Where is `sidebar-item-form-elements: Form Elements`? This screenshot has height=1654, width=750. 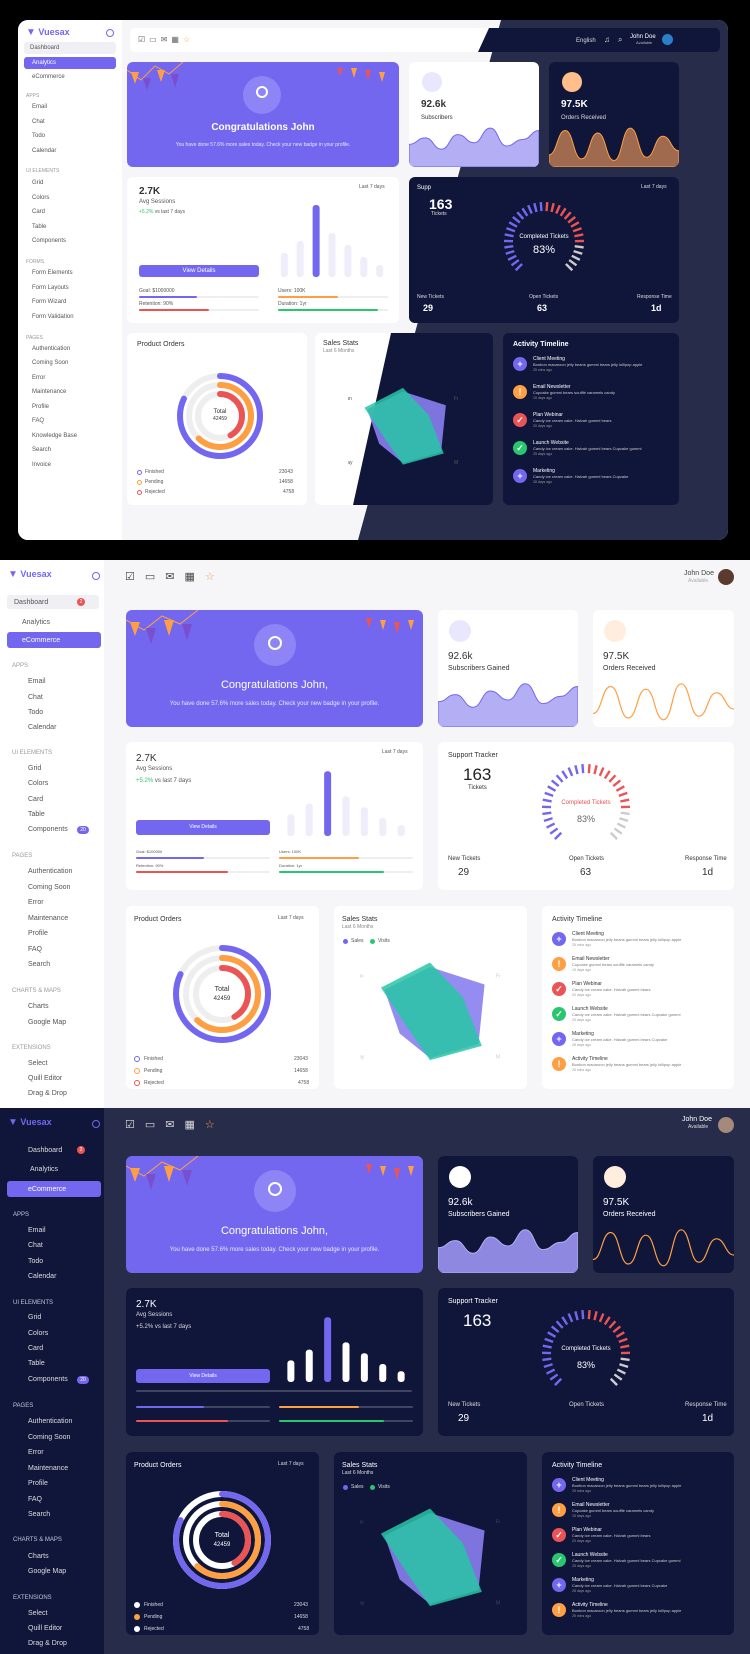
sidebar-item-form-elements: Form Elements is located at coordinates (52, 273).